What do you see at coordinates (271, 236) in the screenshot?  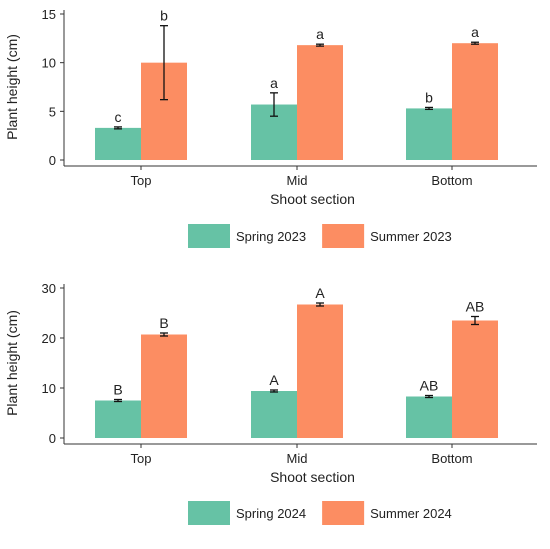 I see `legend-label: Spring 2023` at bounding box center [271, 236].